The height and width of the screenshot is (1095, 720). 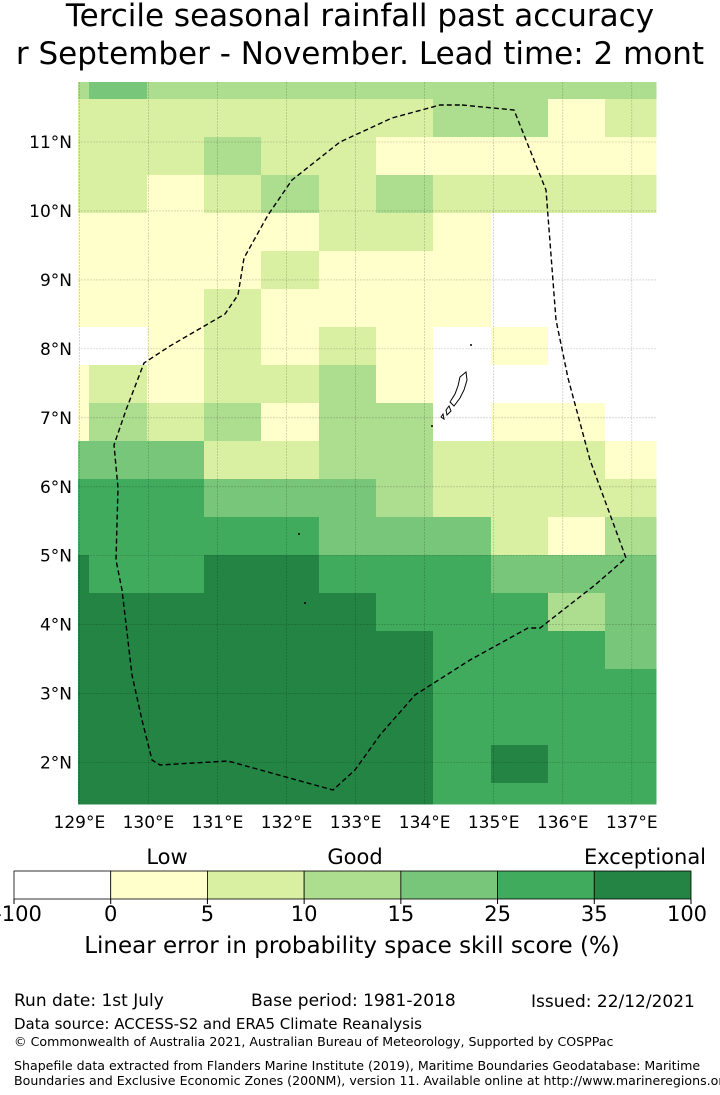 I want to click on issued-date: Issued: 22/12/2021, so click(x=613, y=1002).